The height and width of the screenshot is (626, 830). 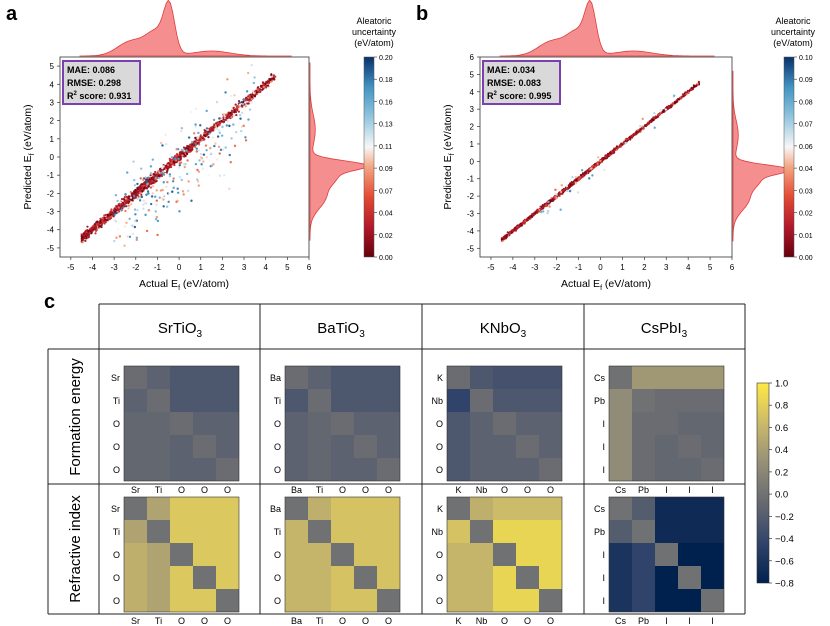 What do you see at coordinates (386, 58) in the screenshot?
I see `colorbar-tick-label: 0.20` at bounding box center [386, 58].